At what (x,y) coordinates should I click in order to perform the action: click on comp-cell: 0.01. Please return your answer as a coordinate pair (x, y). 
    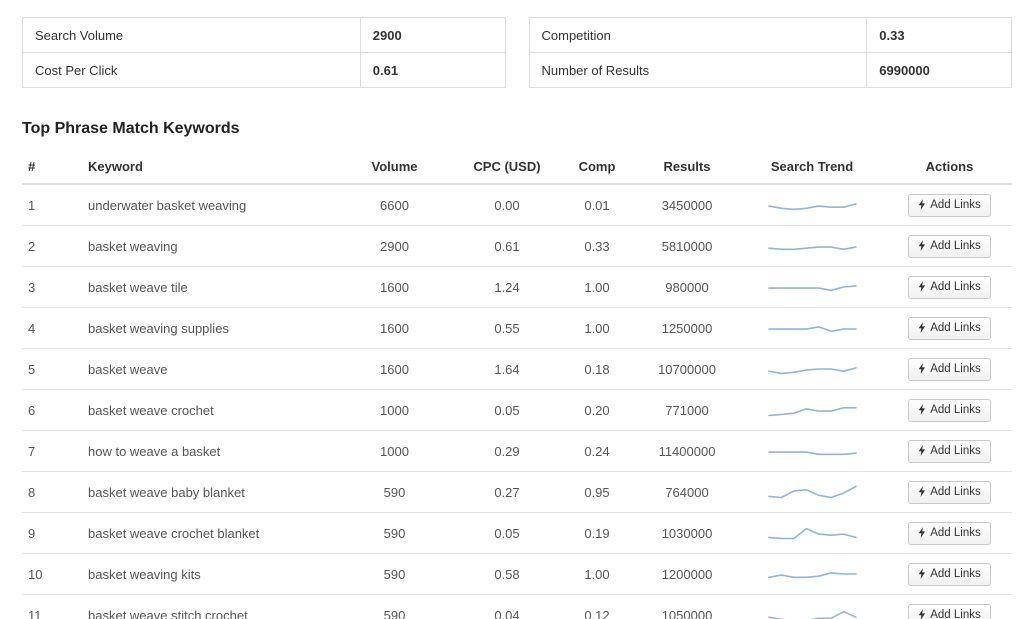
    Looking at the image, I should click on (597, 205).